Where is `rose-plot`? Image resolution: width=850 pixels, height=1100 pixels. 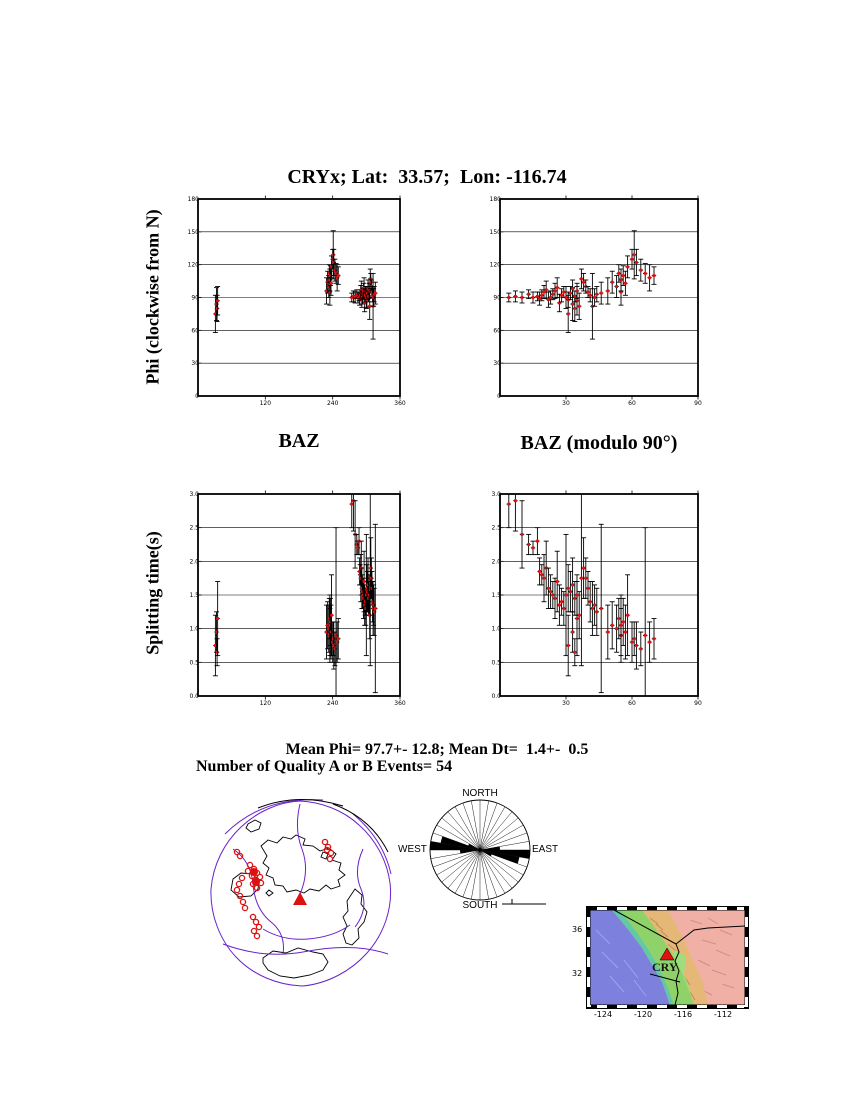 rose-plot is located at coordinates (487, 852).